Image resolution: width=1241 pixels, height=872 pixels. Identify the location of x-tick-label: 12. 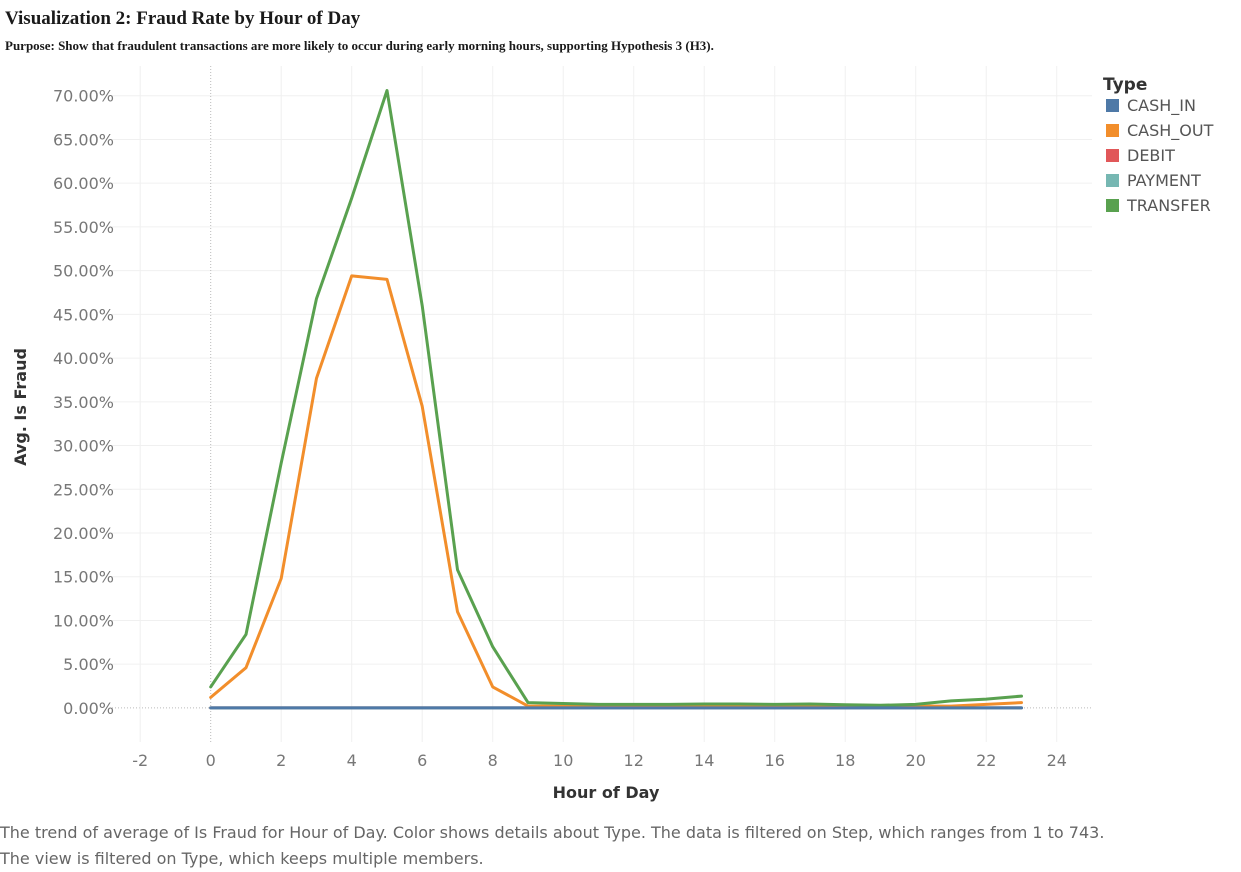
(634, 760).